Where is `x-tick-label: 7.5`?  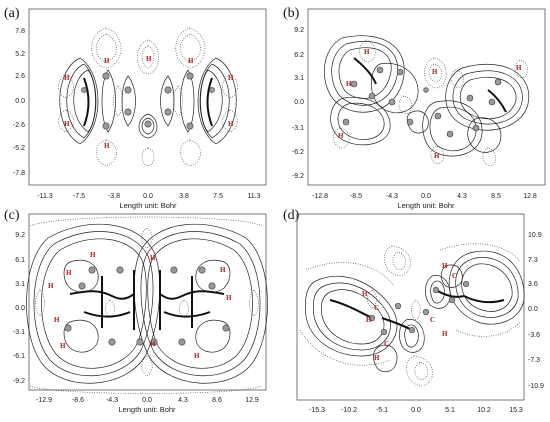 x-tick-label: 7.5 is located at coordinates (218, 196).